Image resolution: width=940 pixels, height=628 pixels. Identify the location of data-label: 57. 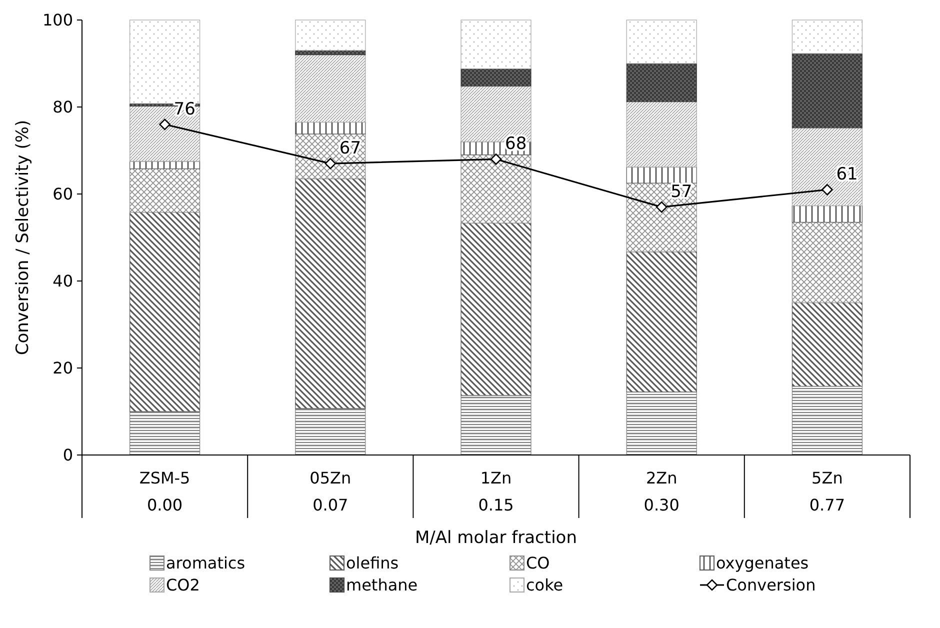
(681, 192).